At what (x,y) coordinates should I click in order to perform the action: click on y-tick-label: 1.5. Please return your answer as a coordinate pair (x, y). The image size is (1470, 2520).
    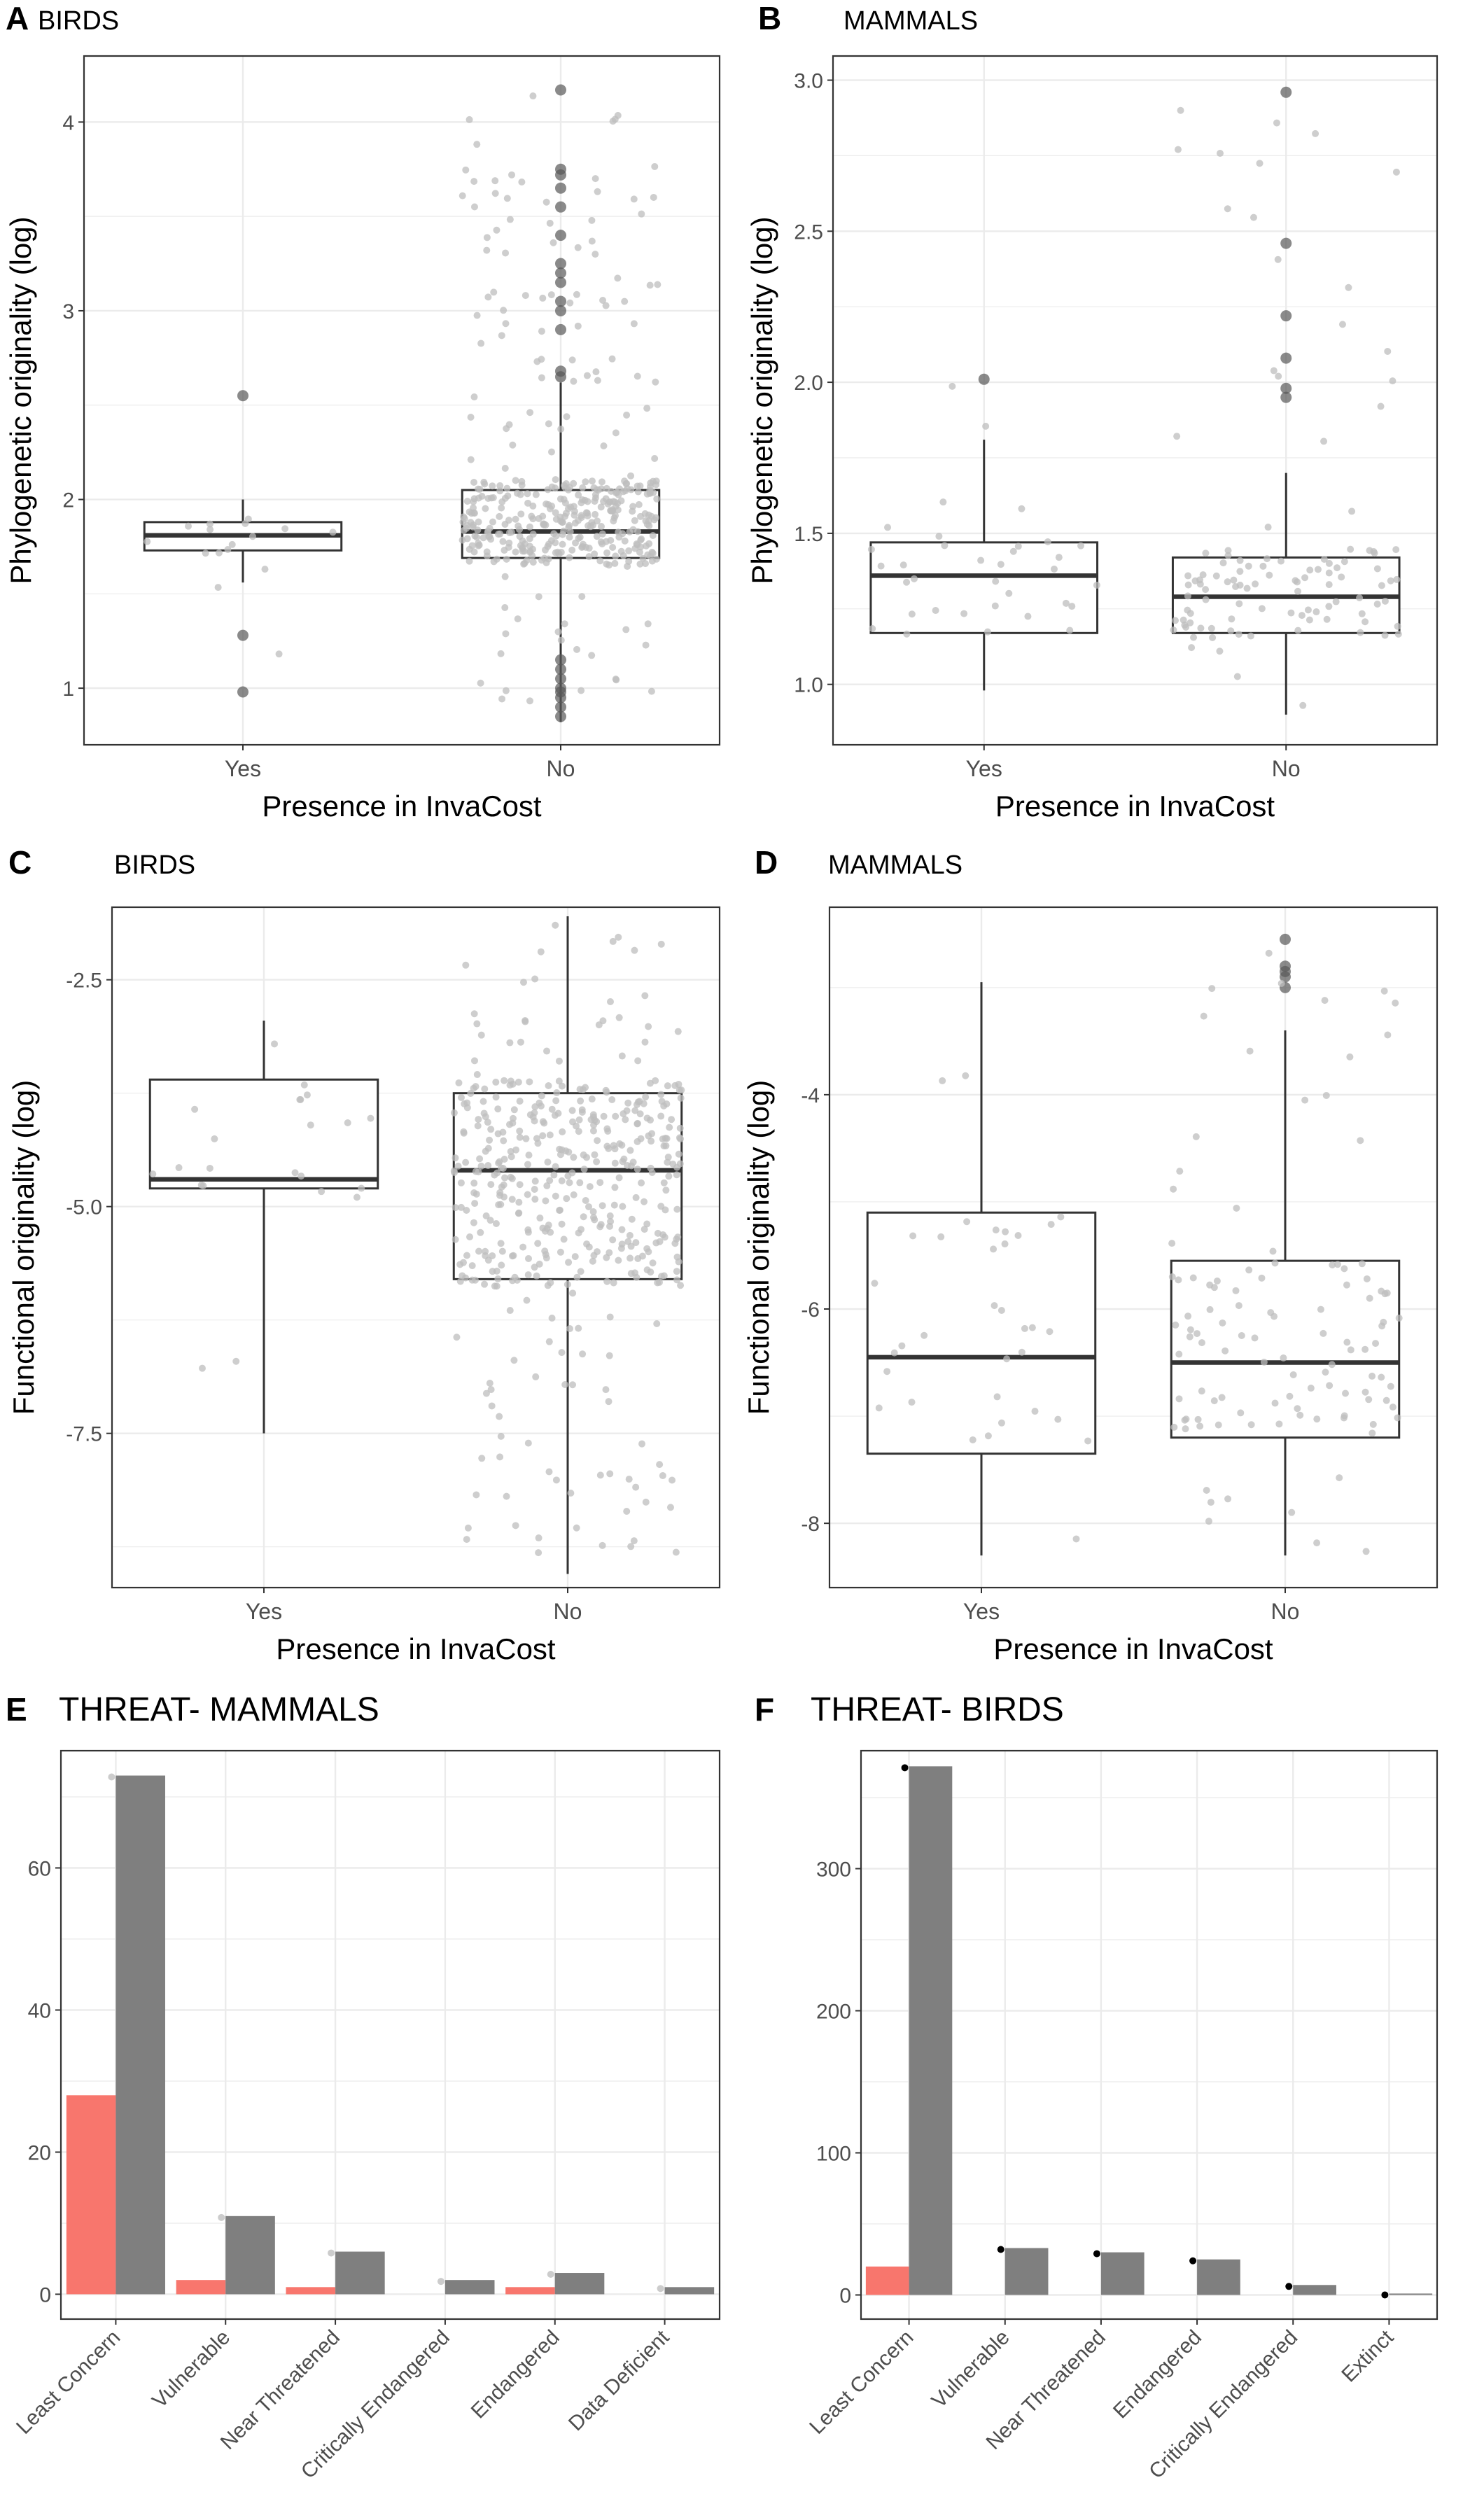
    Looking at the image, I should click on (808, 534).